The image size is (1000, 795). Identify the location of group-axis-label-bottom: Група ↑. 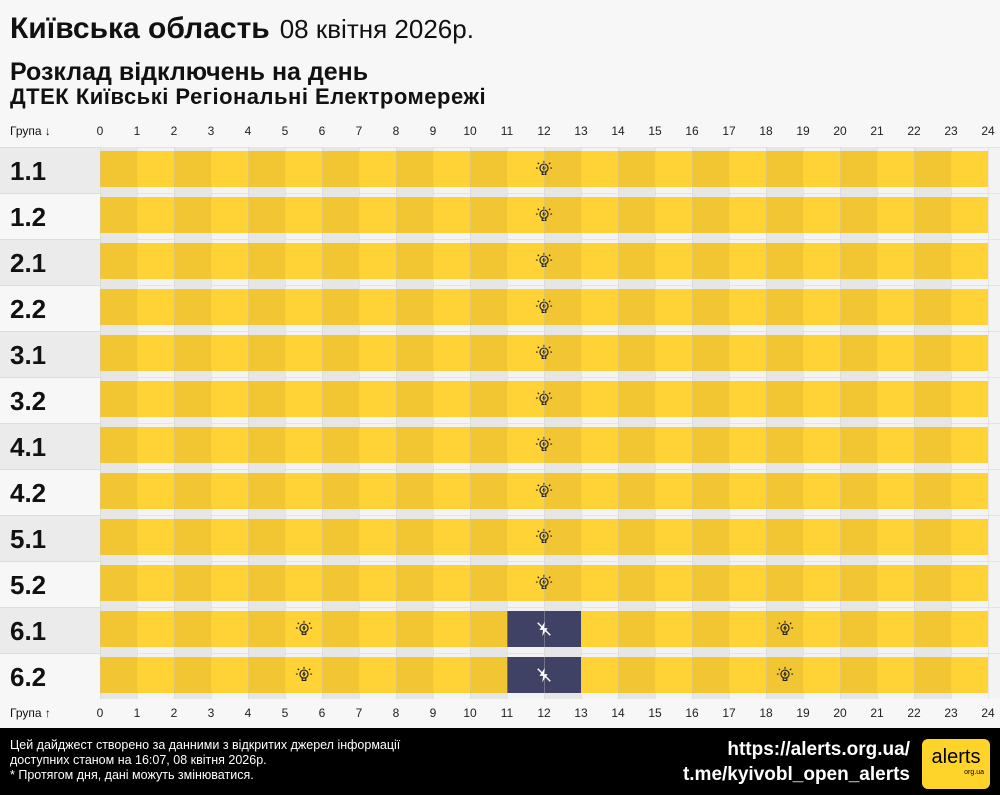
(30, 713).